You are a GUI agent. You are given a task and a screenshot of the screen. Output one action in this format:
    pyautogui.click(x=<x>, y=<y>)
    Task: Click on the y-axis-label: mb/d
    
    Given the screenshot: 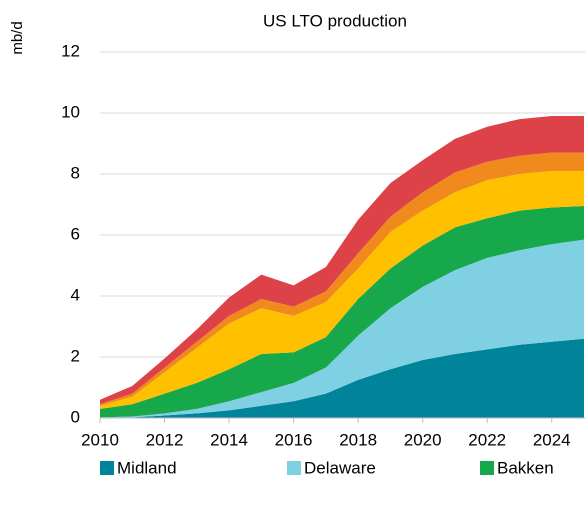 What is the action you would take?
    pyautogui.click(x=17, y=37)
    